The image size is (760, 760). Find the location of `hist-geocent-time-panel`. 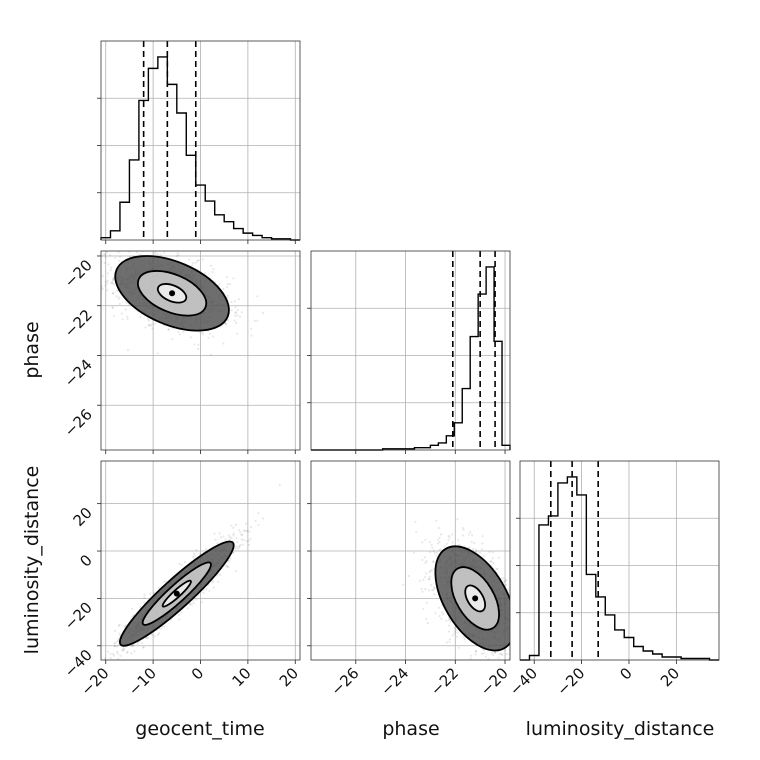

hist-geocent-time-panel is located at coordinates (199, 142).